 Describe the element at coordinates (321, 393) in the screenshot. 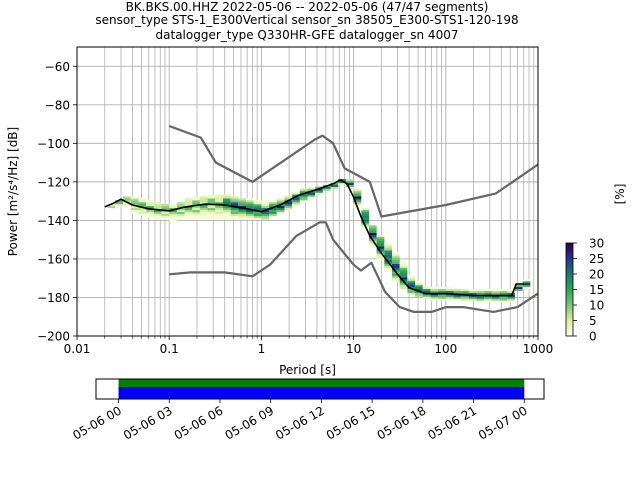

I see `timeline-used-bar` at that location.